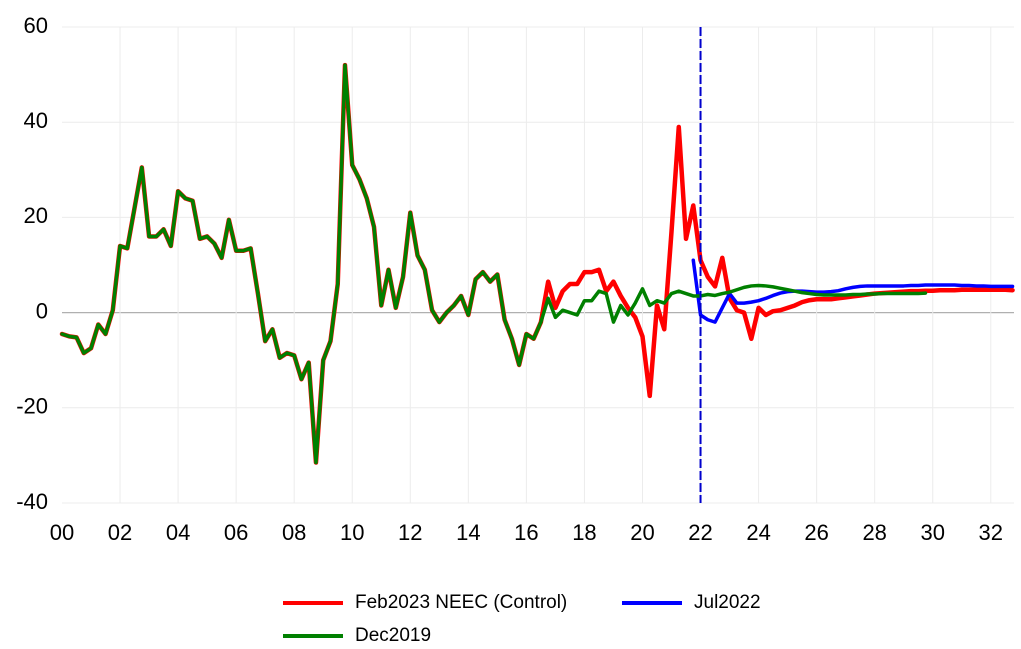  What do you see at coordinates (468, 532) in the screenshot?
I see `x-tick-label: 14` at bounding box center [468, 532].